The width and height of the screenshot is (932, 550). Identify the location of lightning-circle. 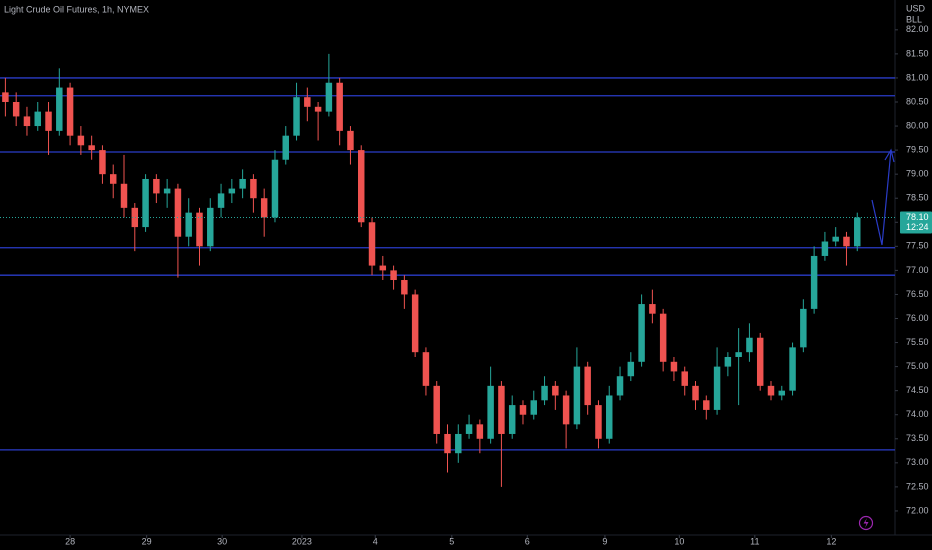
(866, 523).